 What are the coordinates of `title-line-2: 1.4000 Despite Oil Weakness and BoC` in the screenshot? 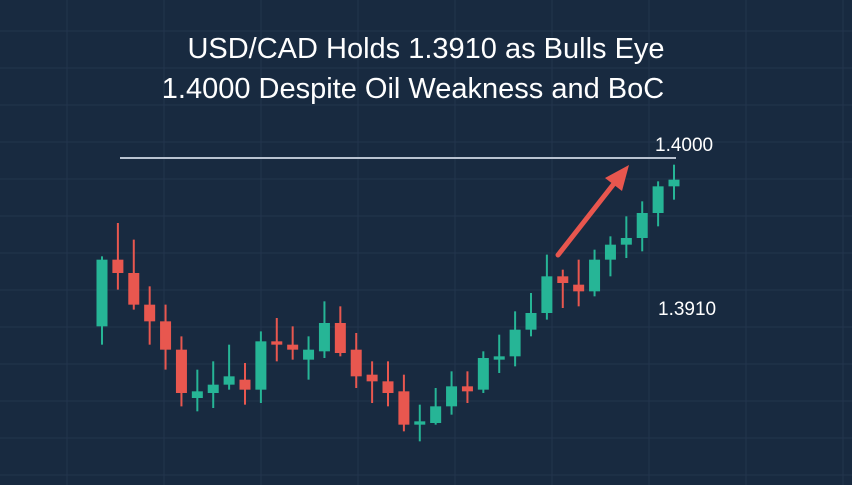 It's located at (413, 89).